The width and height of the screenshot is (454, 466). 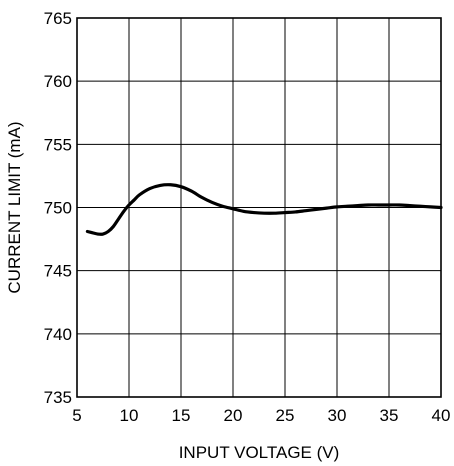 What do you see at coordinates (259, 452) in the screenshot?
I see `x-axis-label: INPUT VOLTAGE (V)` at bounding box center [259, 452].